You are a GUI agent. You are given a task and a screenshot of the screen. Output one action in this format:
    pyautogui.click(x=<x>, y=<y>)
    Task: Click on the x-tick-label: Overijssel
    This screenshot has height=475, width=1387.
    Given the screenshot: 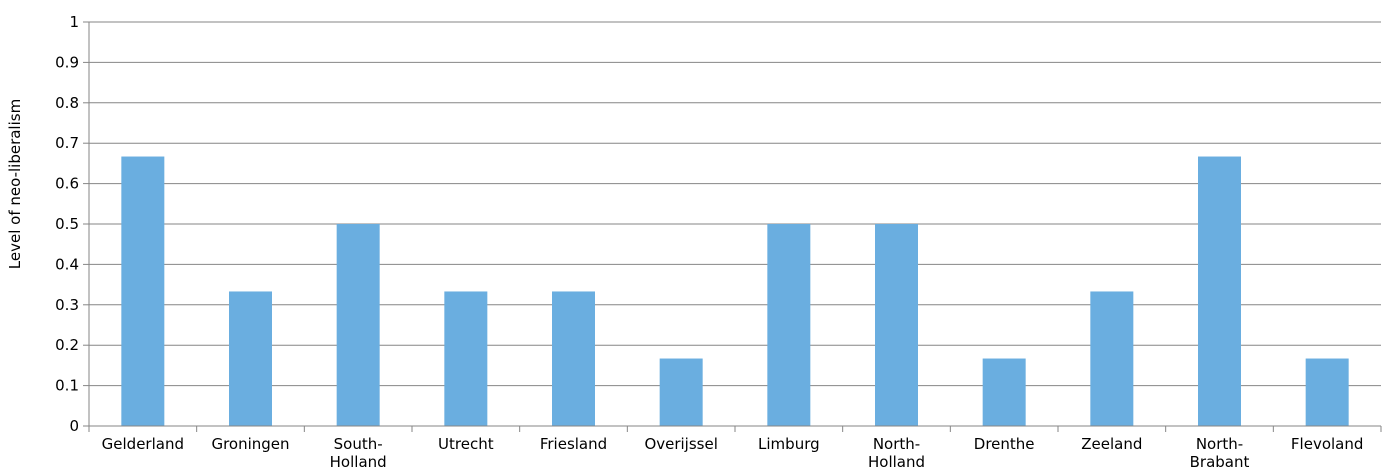 What is the action you would take?
    pyautogui.click(x=680, y=444)
    